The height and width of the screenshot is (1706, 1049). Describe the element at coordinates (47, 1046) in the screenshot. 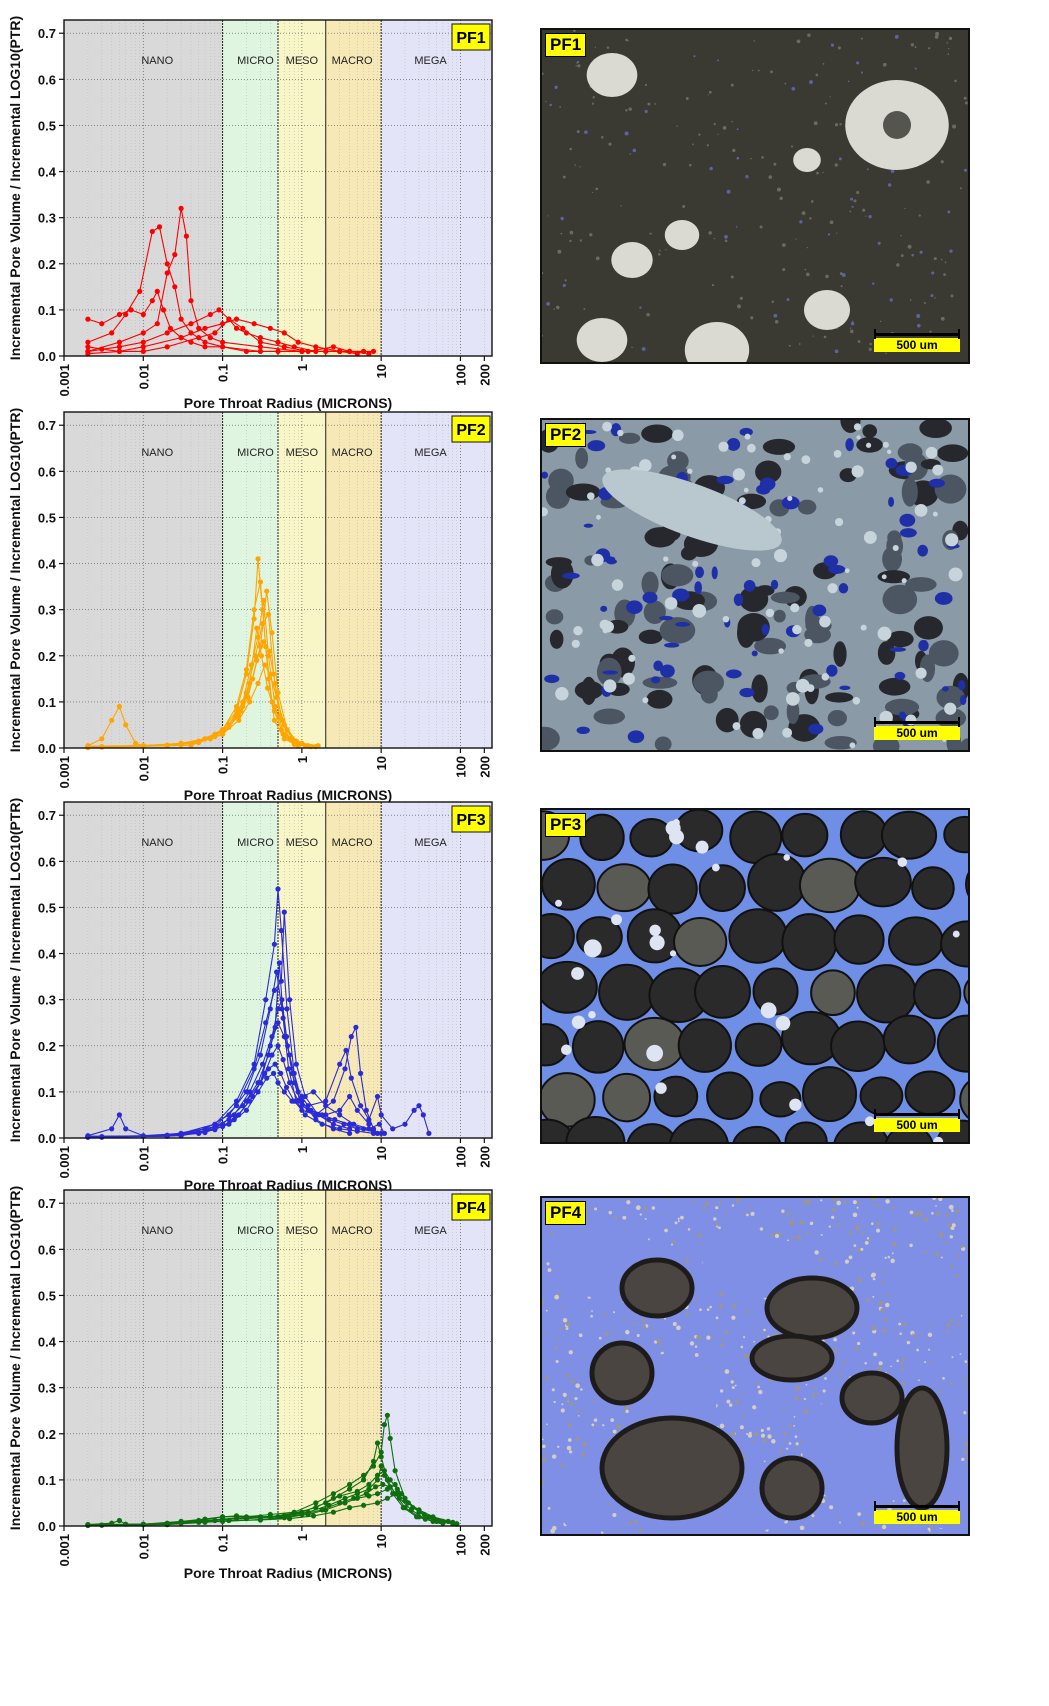

I see `y-tick-label: 0.2` at that location.